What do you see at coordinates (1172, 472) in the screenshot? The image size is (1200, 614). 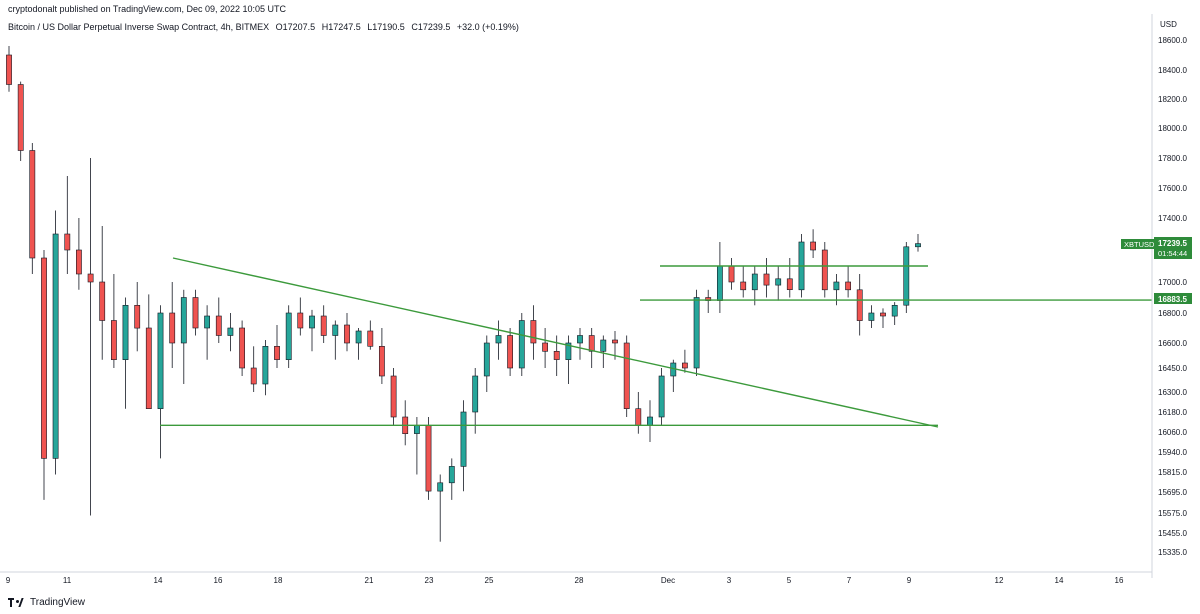 I see `price-tick-label: 15815.0` at bounding box center [1172, 472].